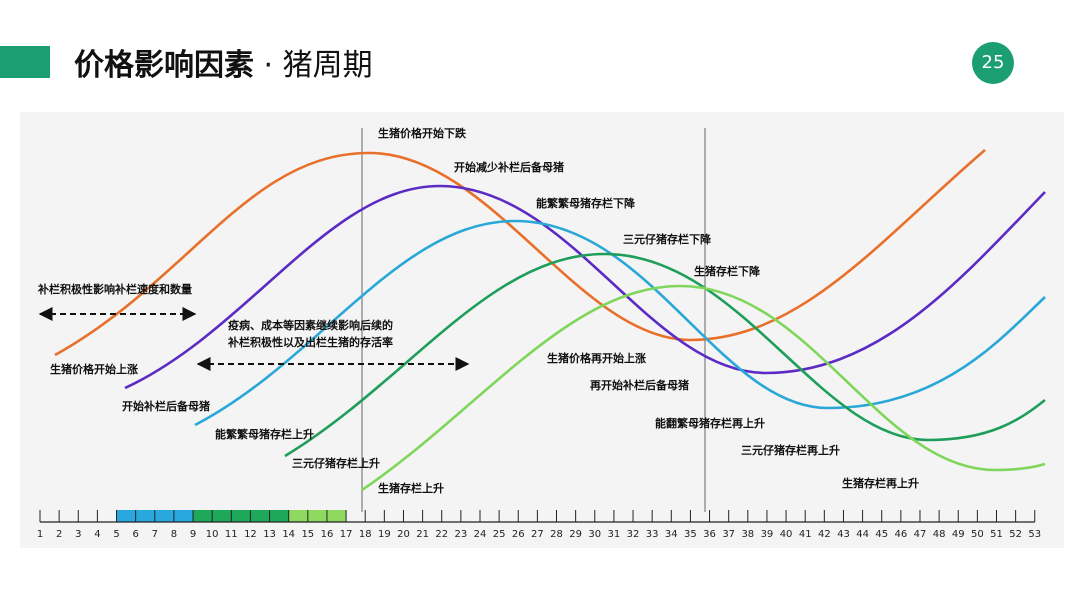 The height and width of the screenshot is (608, 1080). What do you see at coordinates (996, 534) in the screenshot?
I see `timeline-tick-label: 51` at bounding box center [996, 534].